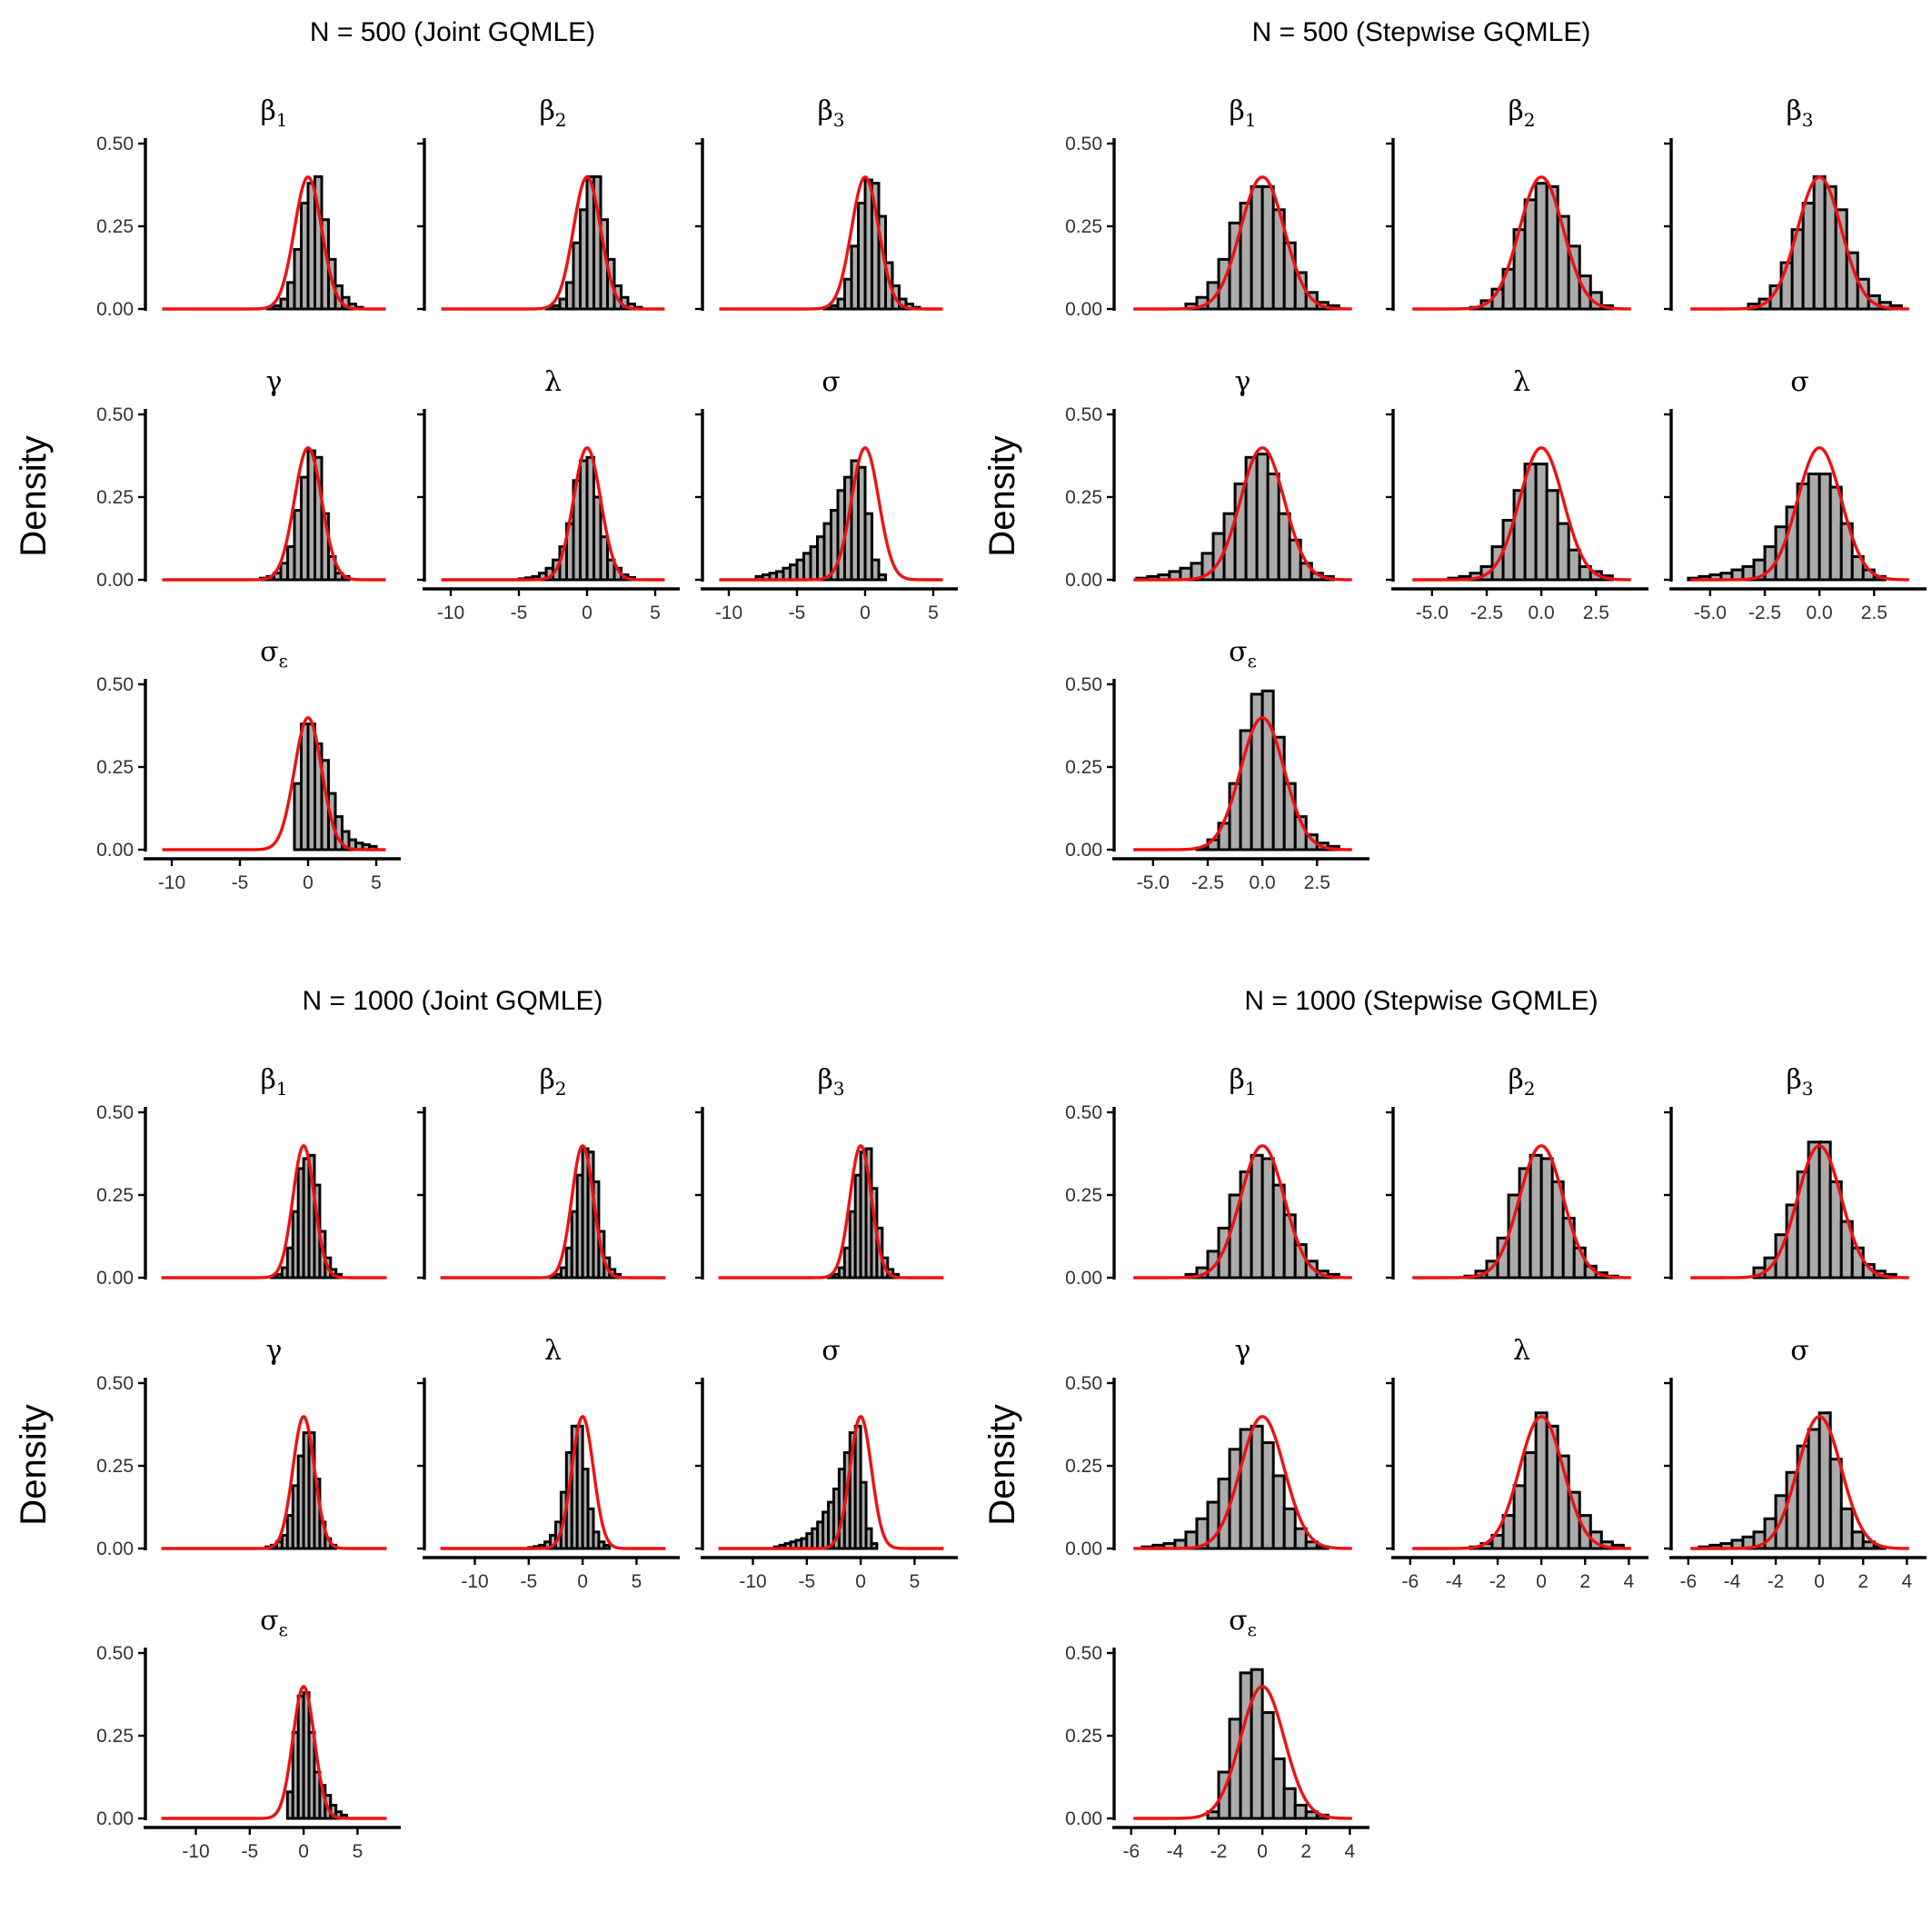 The width and height of the screenshot is (1932, 1932). Describe the element at coordinates (1217, 765) in the screenshot. I see `panel: σε 0.00 0.25 0.50 -5.0 -2.5 0.0 2.5` at that location.